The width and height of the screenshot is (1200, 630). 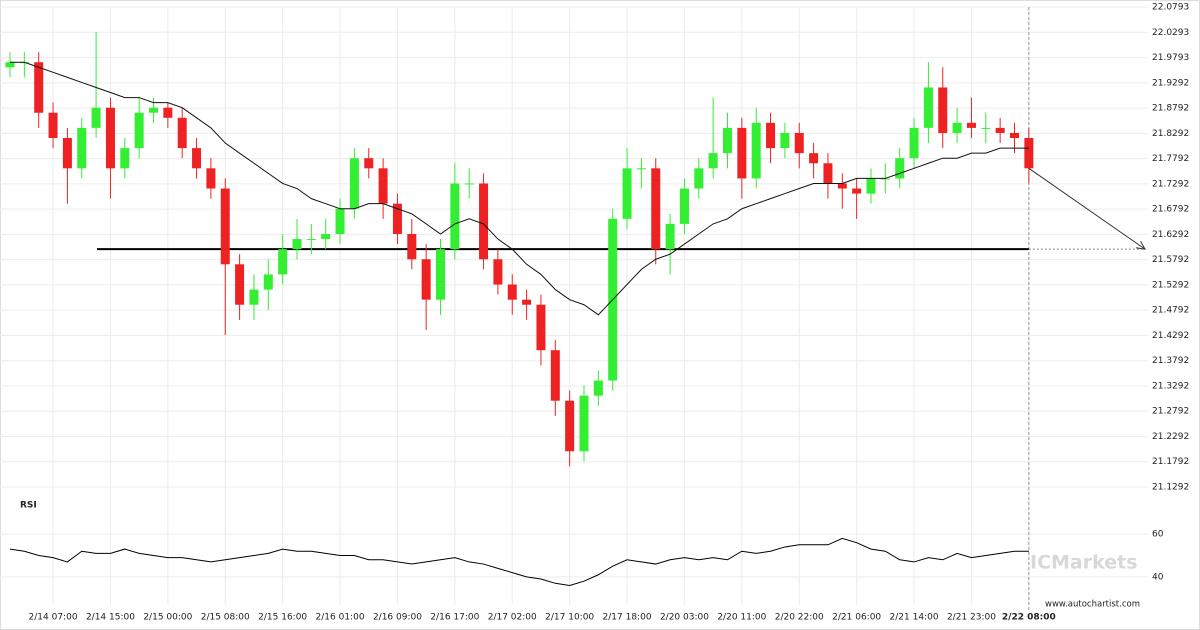 What do you see at coordinates (454, 618) in the screenshot?
I see `x-tick-label: 2/16 17:00` at bounding box center [454, 618].